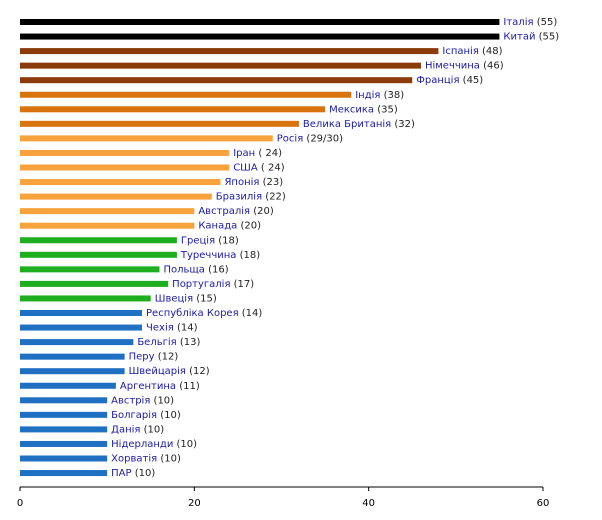 This screenshot has width=602, height=520. I want to click on category-label: Болгарія, so click(134, 415).